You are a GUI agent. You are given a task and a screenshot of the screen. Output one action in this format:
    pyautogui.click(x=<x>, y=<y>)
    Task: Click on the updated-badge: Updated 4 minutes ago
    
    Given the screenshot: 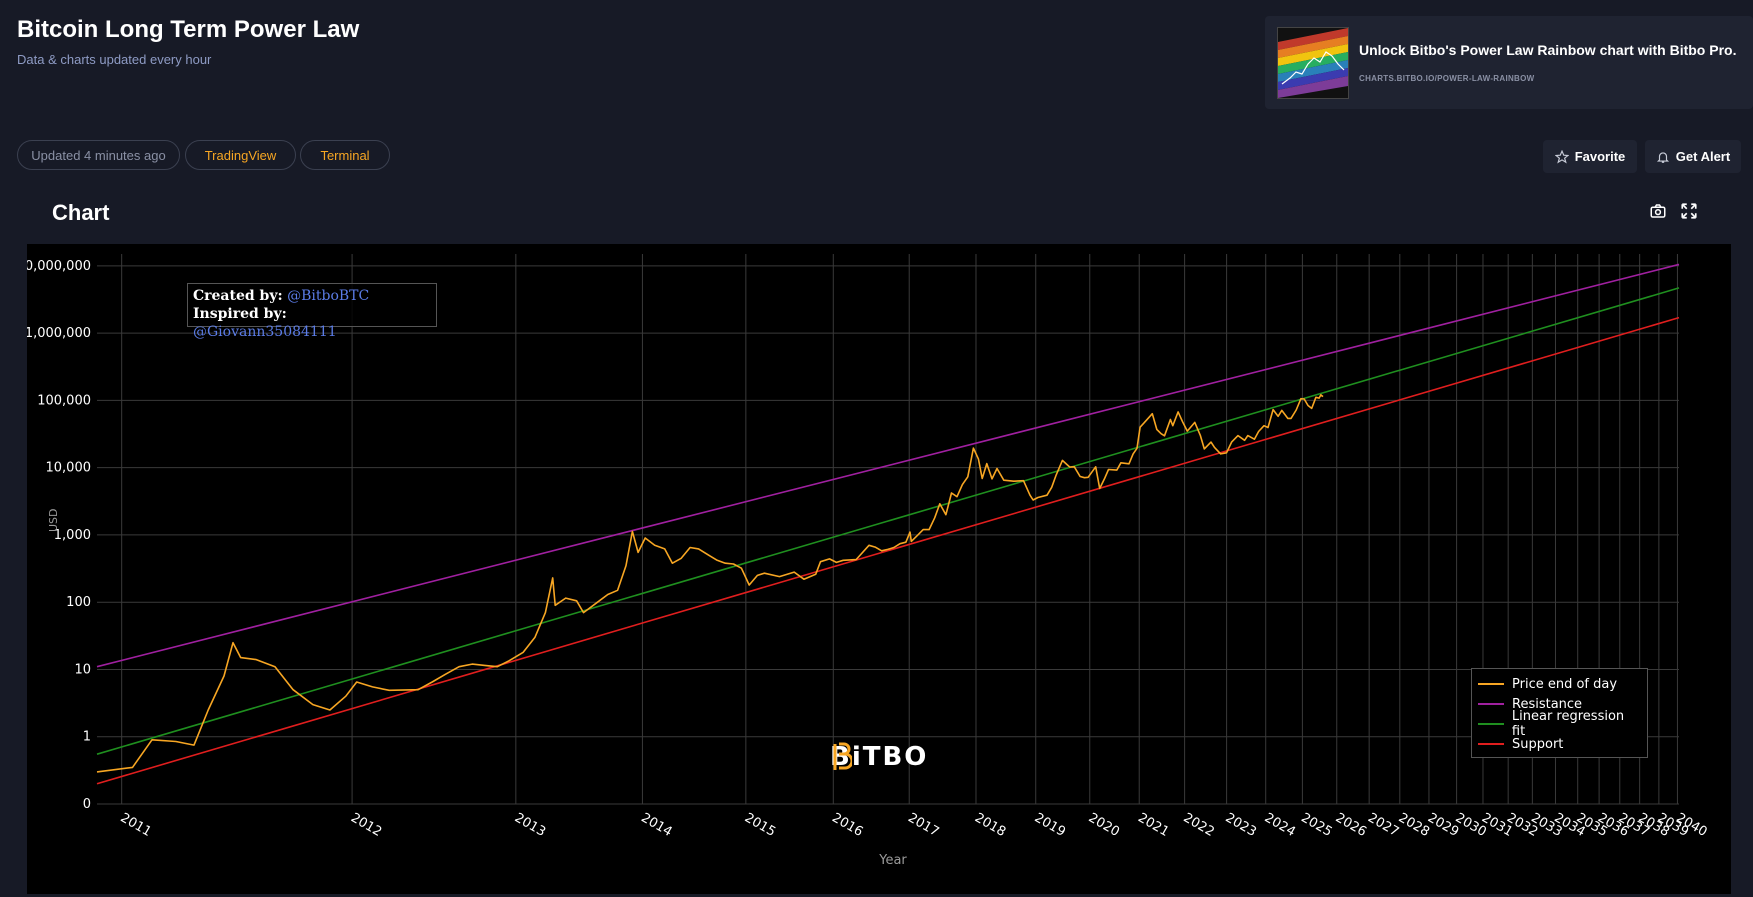 What is the action you would take?
    pyautogui.click(x=98, y=155)
    